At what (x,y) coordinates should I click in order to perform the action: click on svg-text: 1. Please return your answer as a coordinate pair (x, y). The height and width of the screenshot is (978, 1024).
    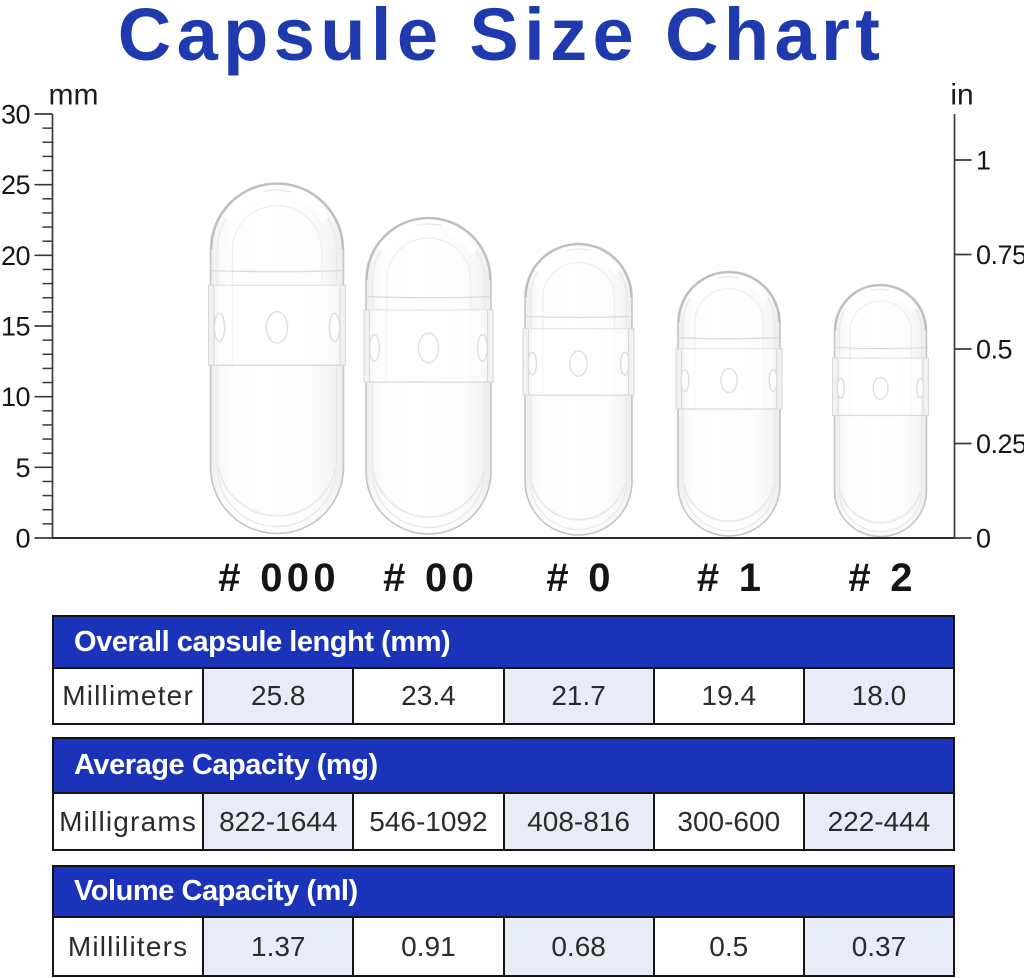
    Looking at the image, I should click on (983, 161).